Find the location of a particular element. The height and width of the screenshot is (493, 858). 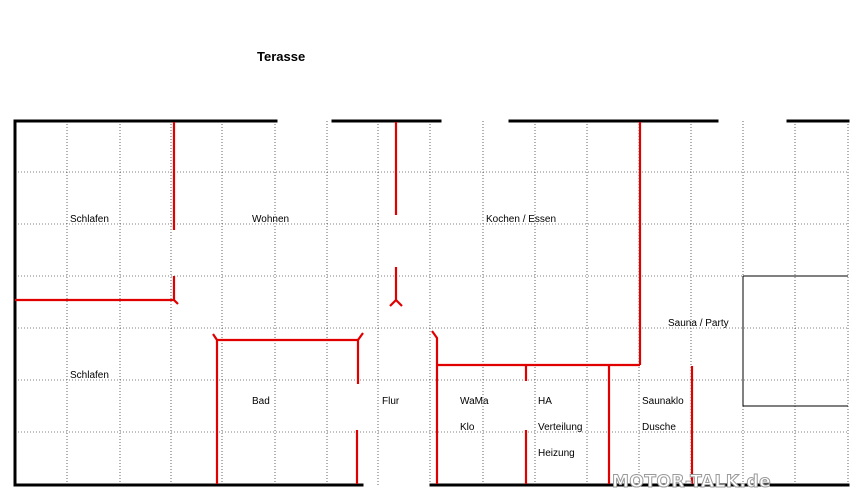

room-label-verteilung: Verteilung is located at coordinates (560, 427).